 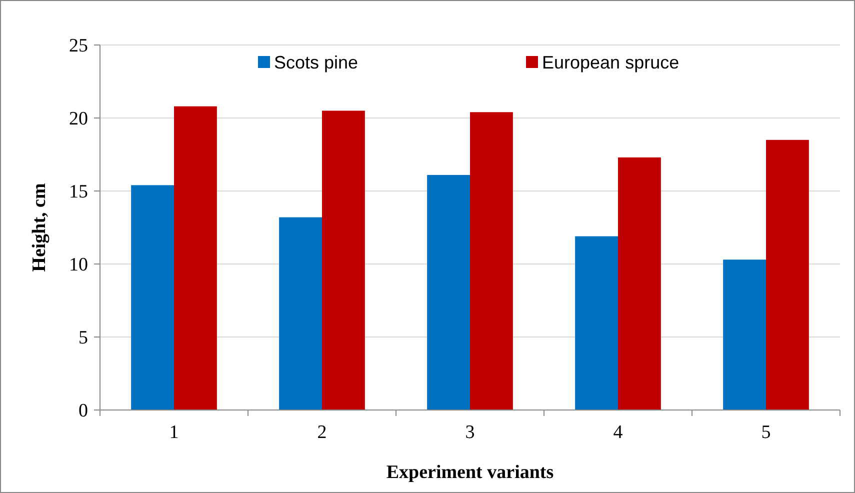 I want to click on x-tick-label: 5, so click(x=766, y=432).